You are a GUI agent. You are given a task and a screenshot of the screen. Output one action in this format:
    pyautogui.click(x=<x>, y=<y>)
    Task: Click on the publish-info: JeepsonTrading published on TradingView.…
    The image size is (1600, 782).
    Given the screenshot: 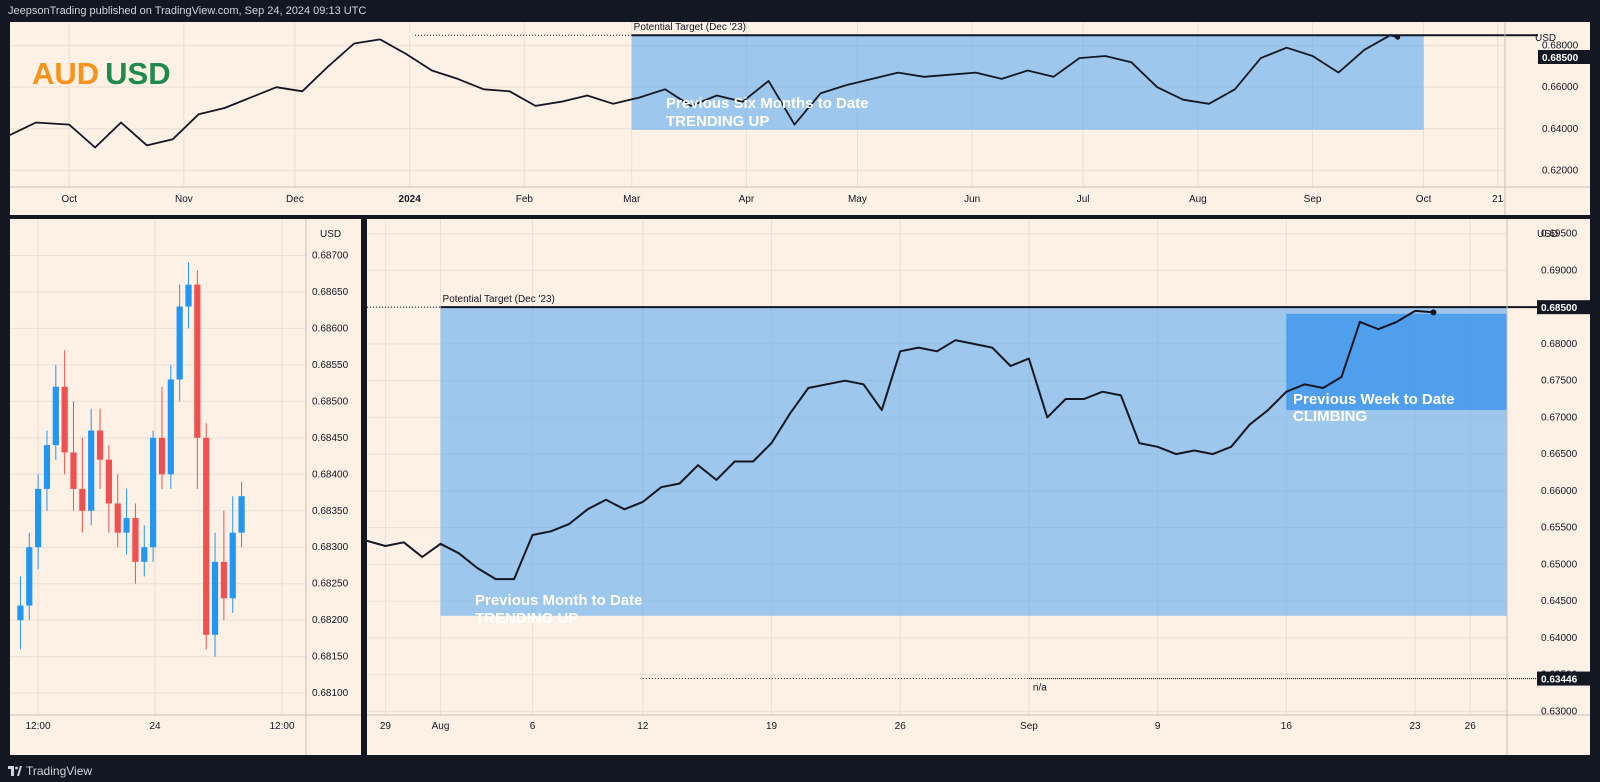 What is the action you would take?
    pyautogui.click(x=187, y=11)
    